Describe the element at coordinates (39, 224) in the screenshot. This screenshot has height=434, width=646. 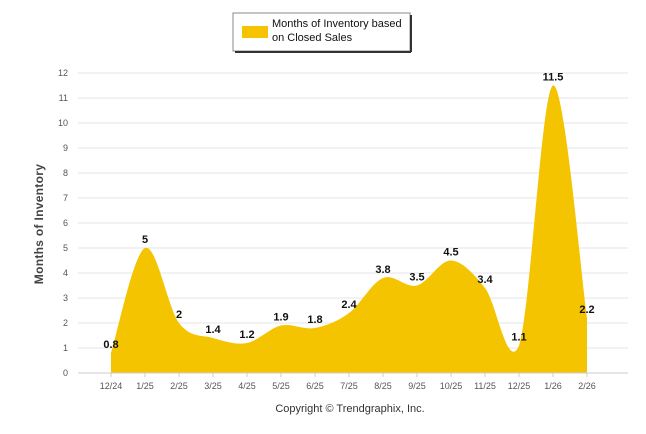
I see `y-axis-label: Months of Inventory` at that location.